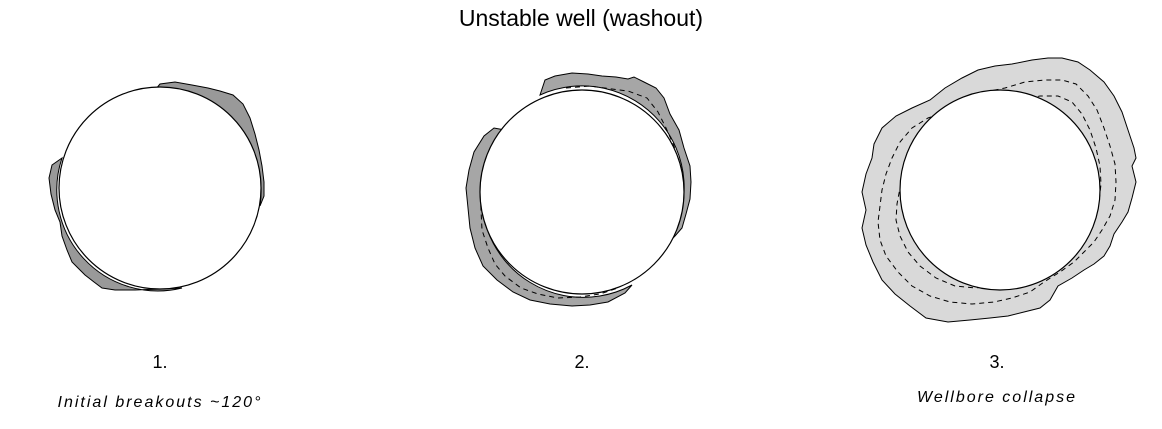 This screenshot has height=429, width=1162. Describe the element at coordinates (115, 224) in the screenshot. I see `stage-1-breakout-lower-left` at that location.